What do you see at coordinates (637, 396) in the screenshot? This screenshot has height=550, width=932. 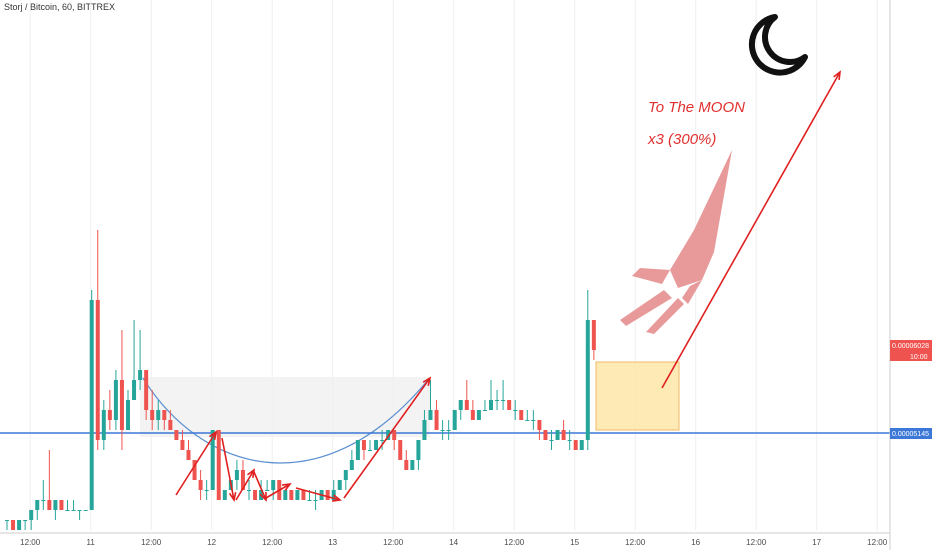 I see `target-box` at bounding box center [637, 396].